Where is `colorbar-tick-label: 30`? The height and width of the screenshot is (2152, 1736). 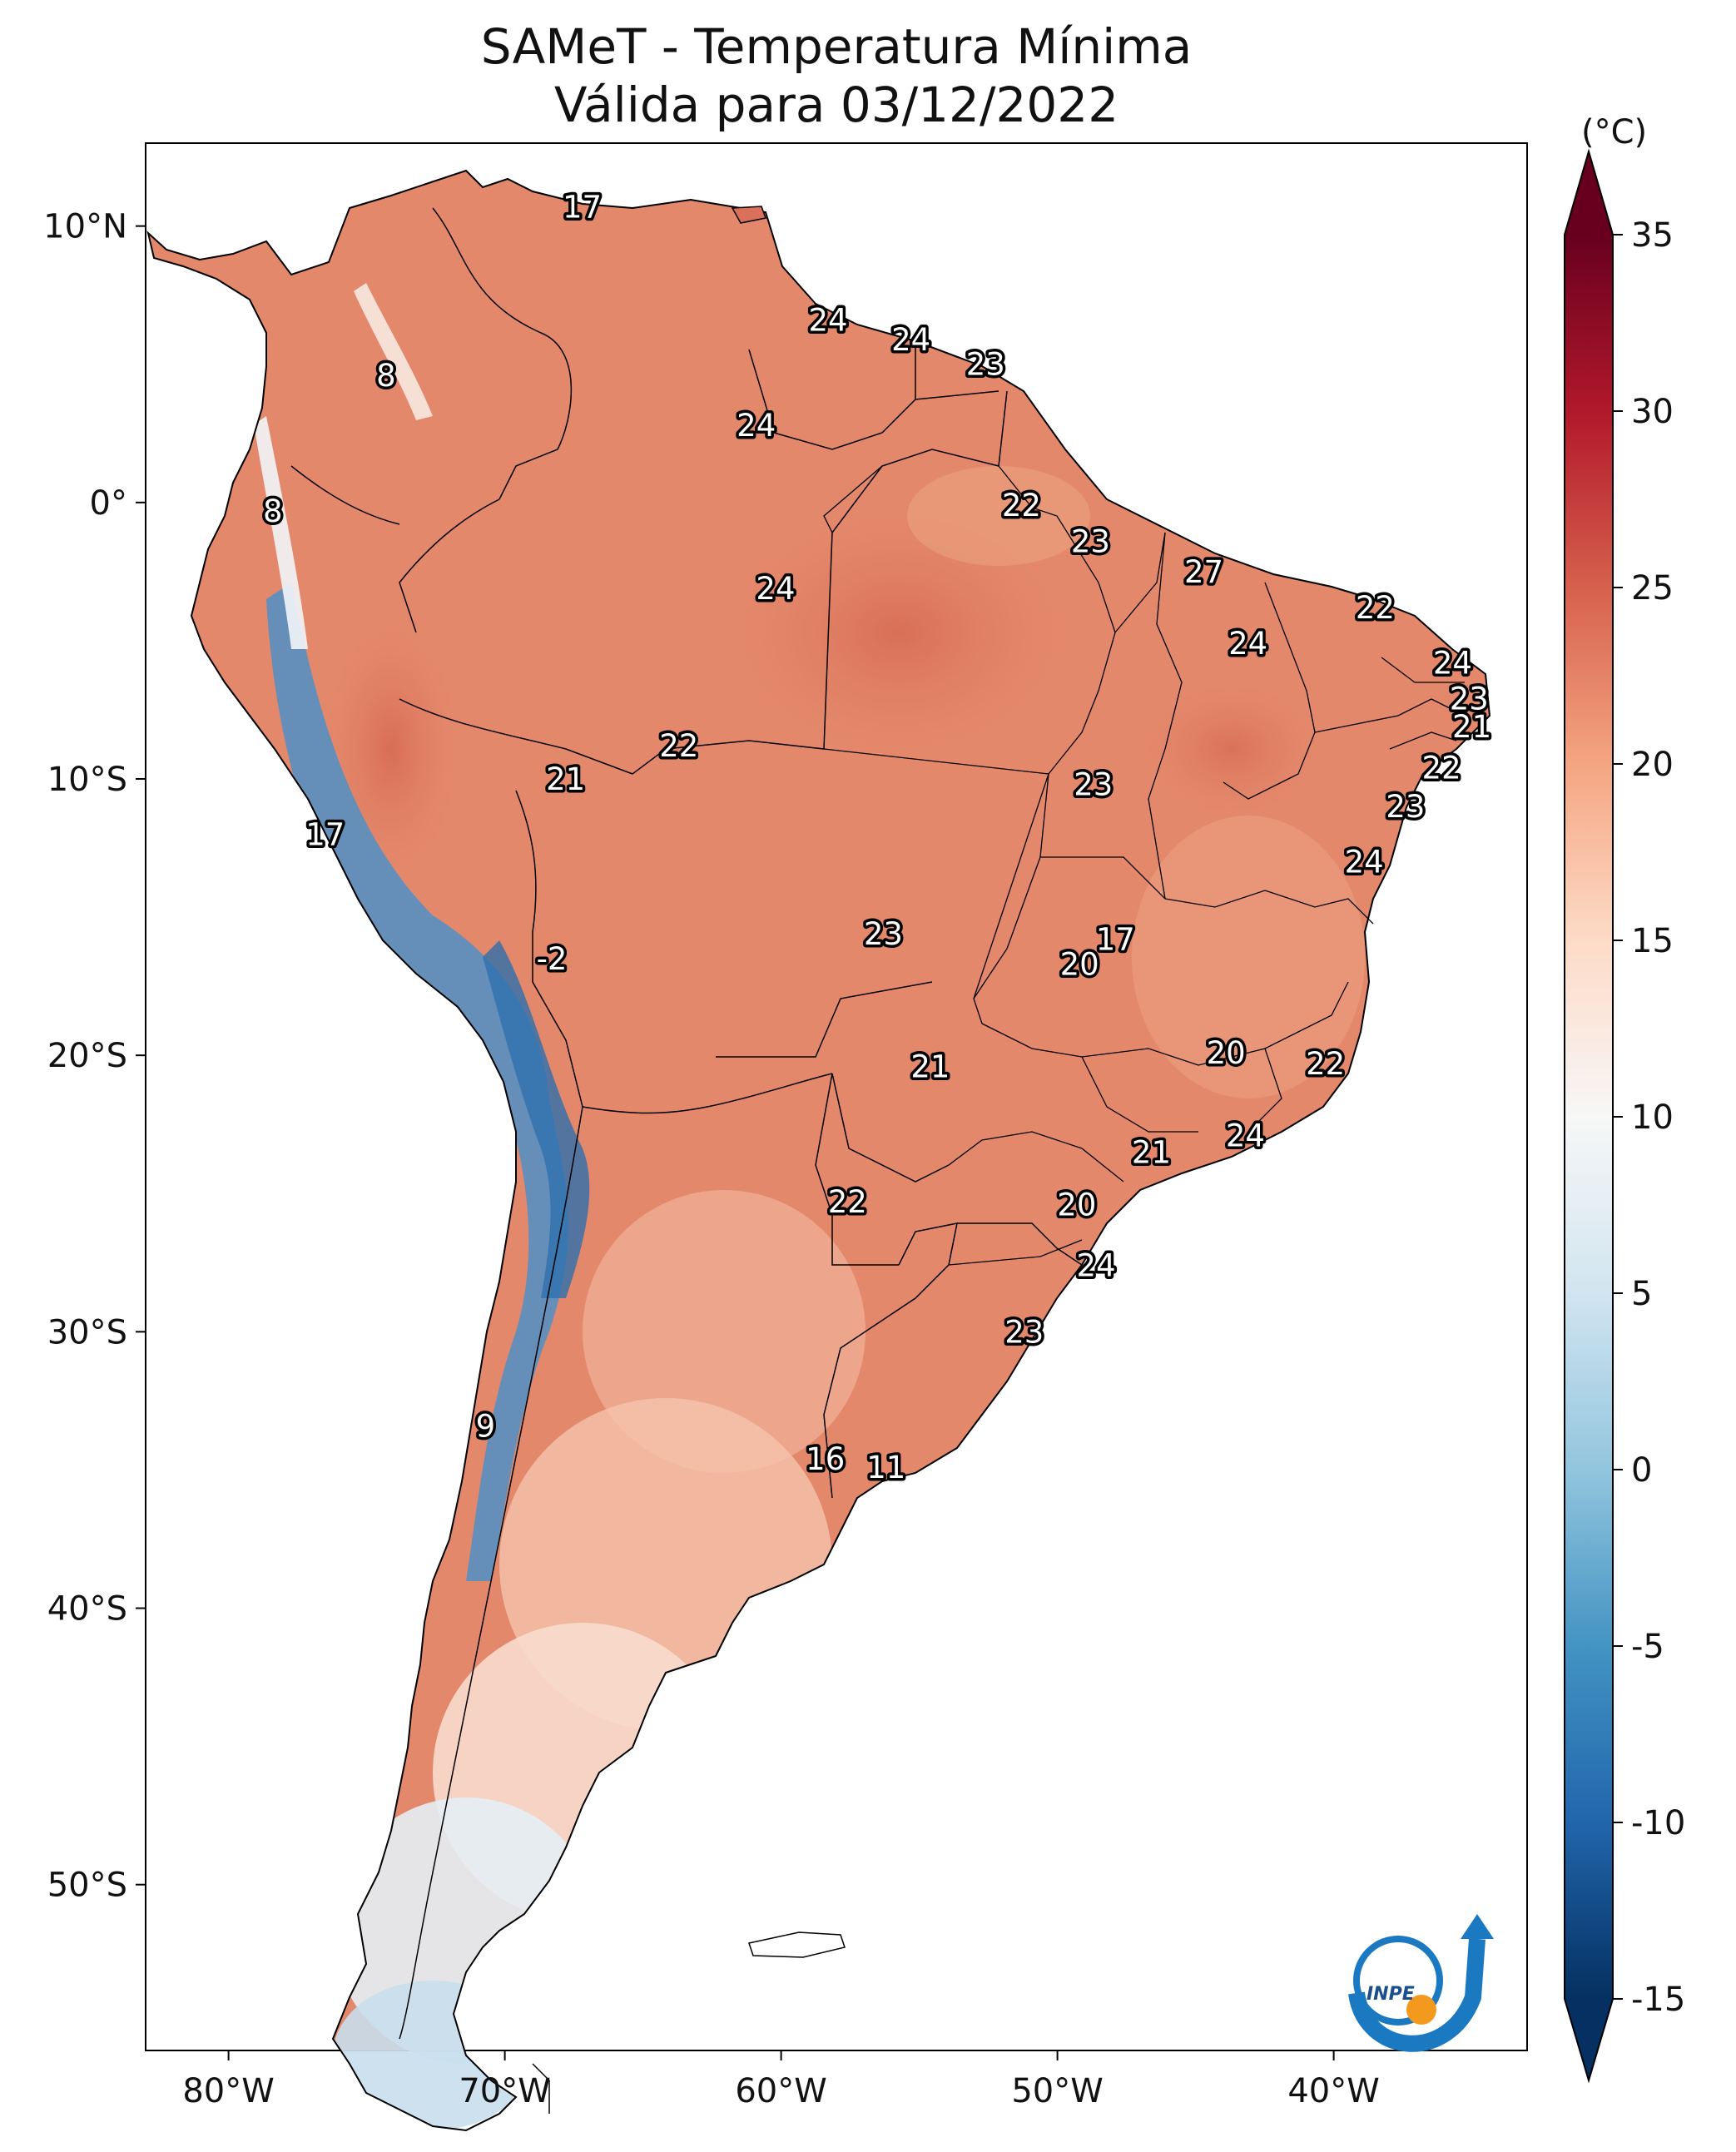
colorbar-tick-label: 30 is located at coordinates (1652, 412).